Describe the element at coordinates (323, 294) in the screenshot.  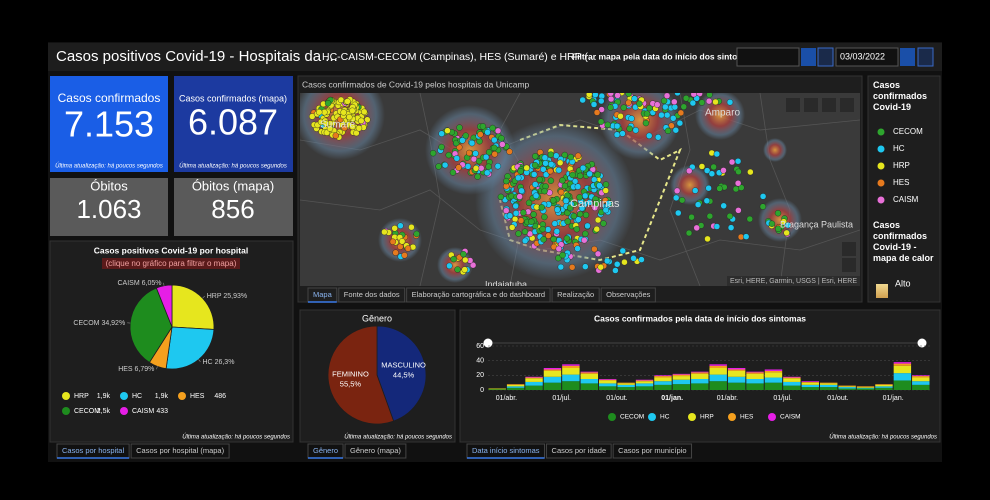
I see `tab: Mapa` at that location.